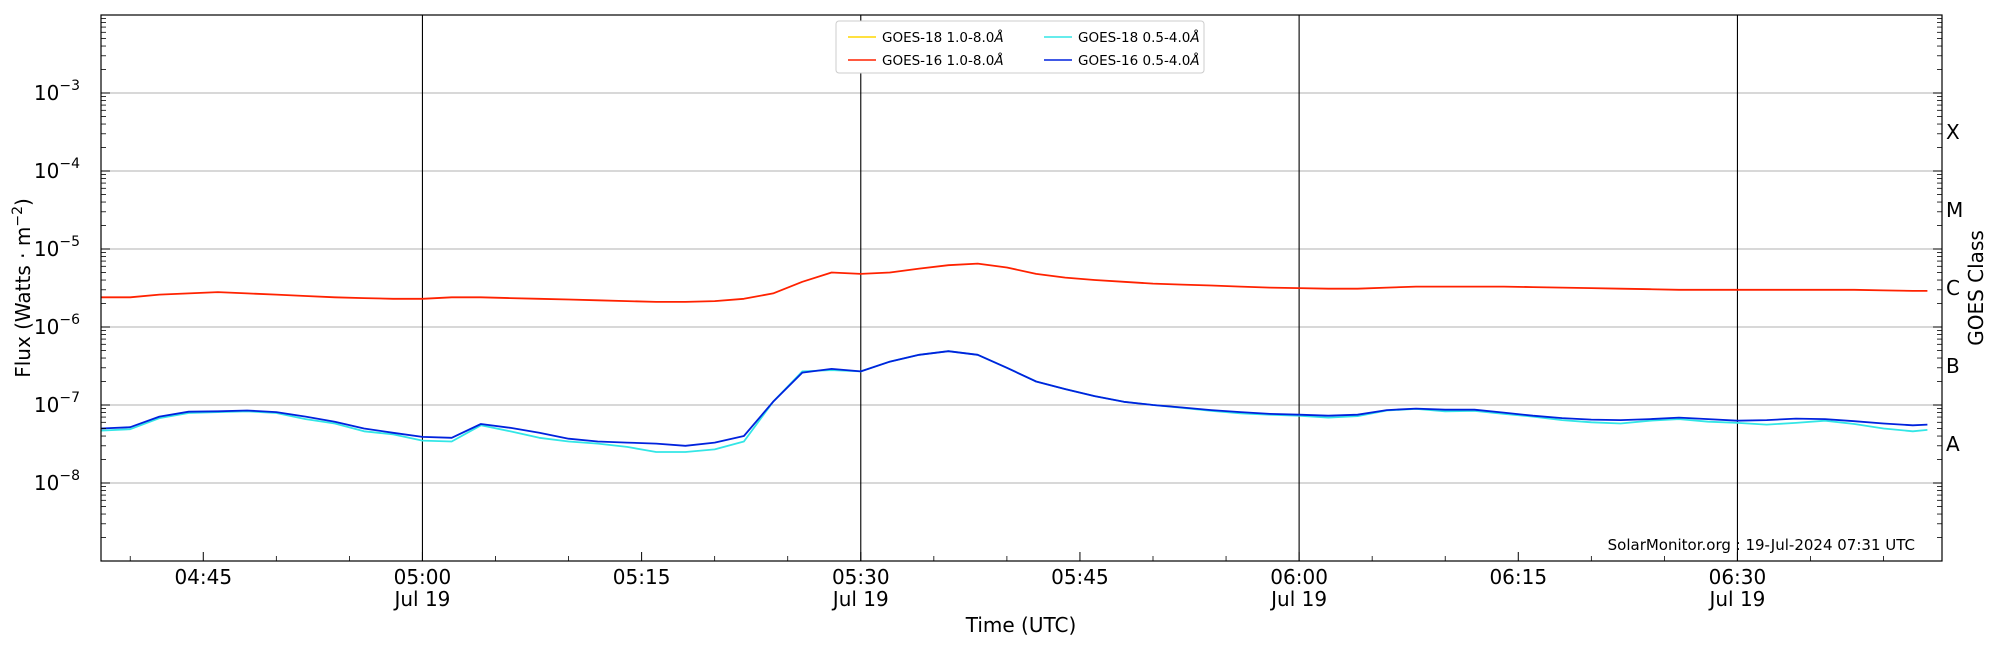 The image size is (2000, 650). Describe the element at coordinates (861, 577) in the screenshot. I see `x-tick-label-3: 05:30` at that location.